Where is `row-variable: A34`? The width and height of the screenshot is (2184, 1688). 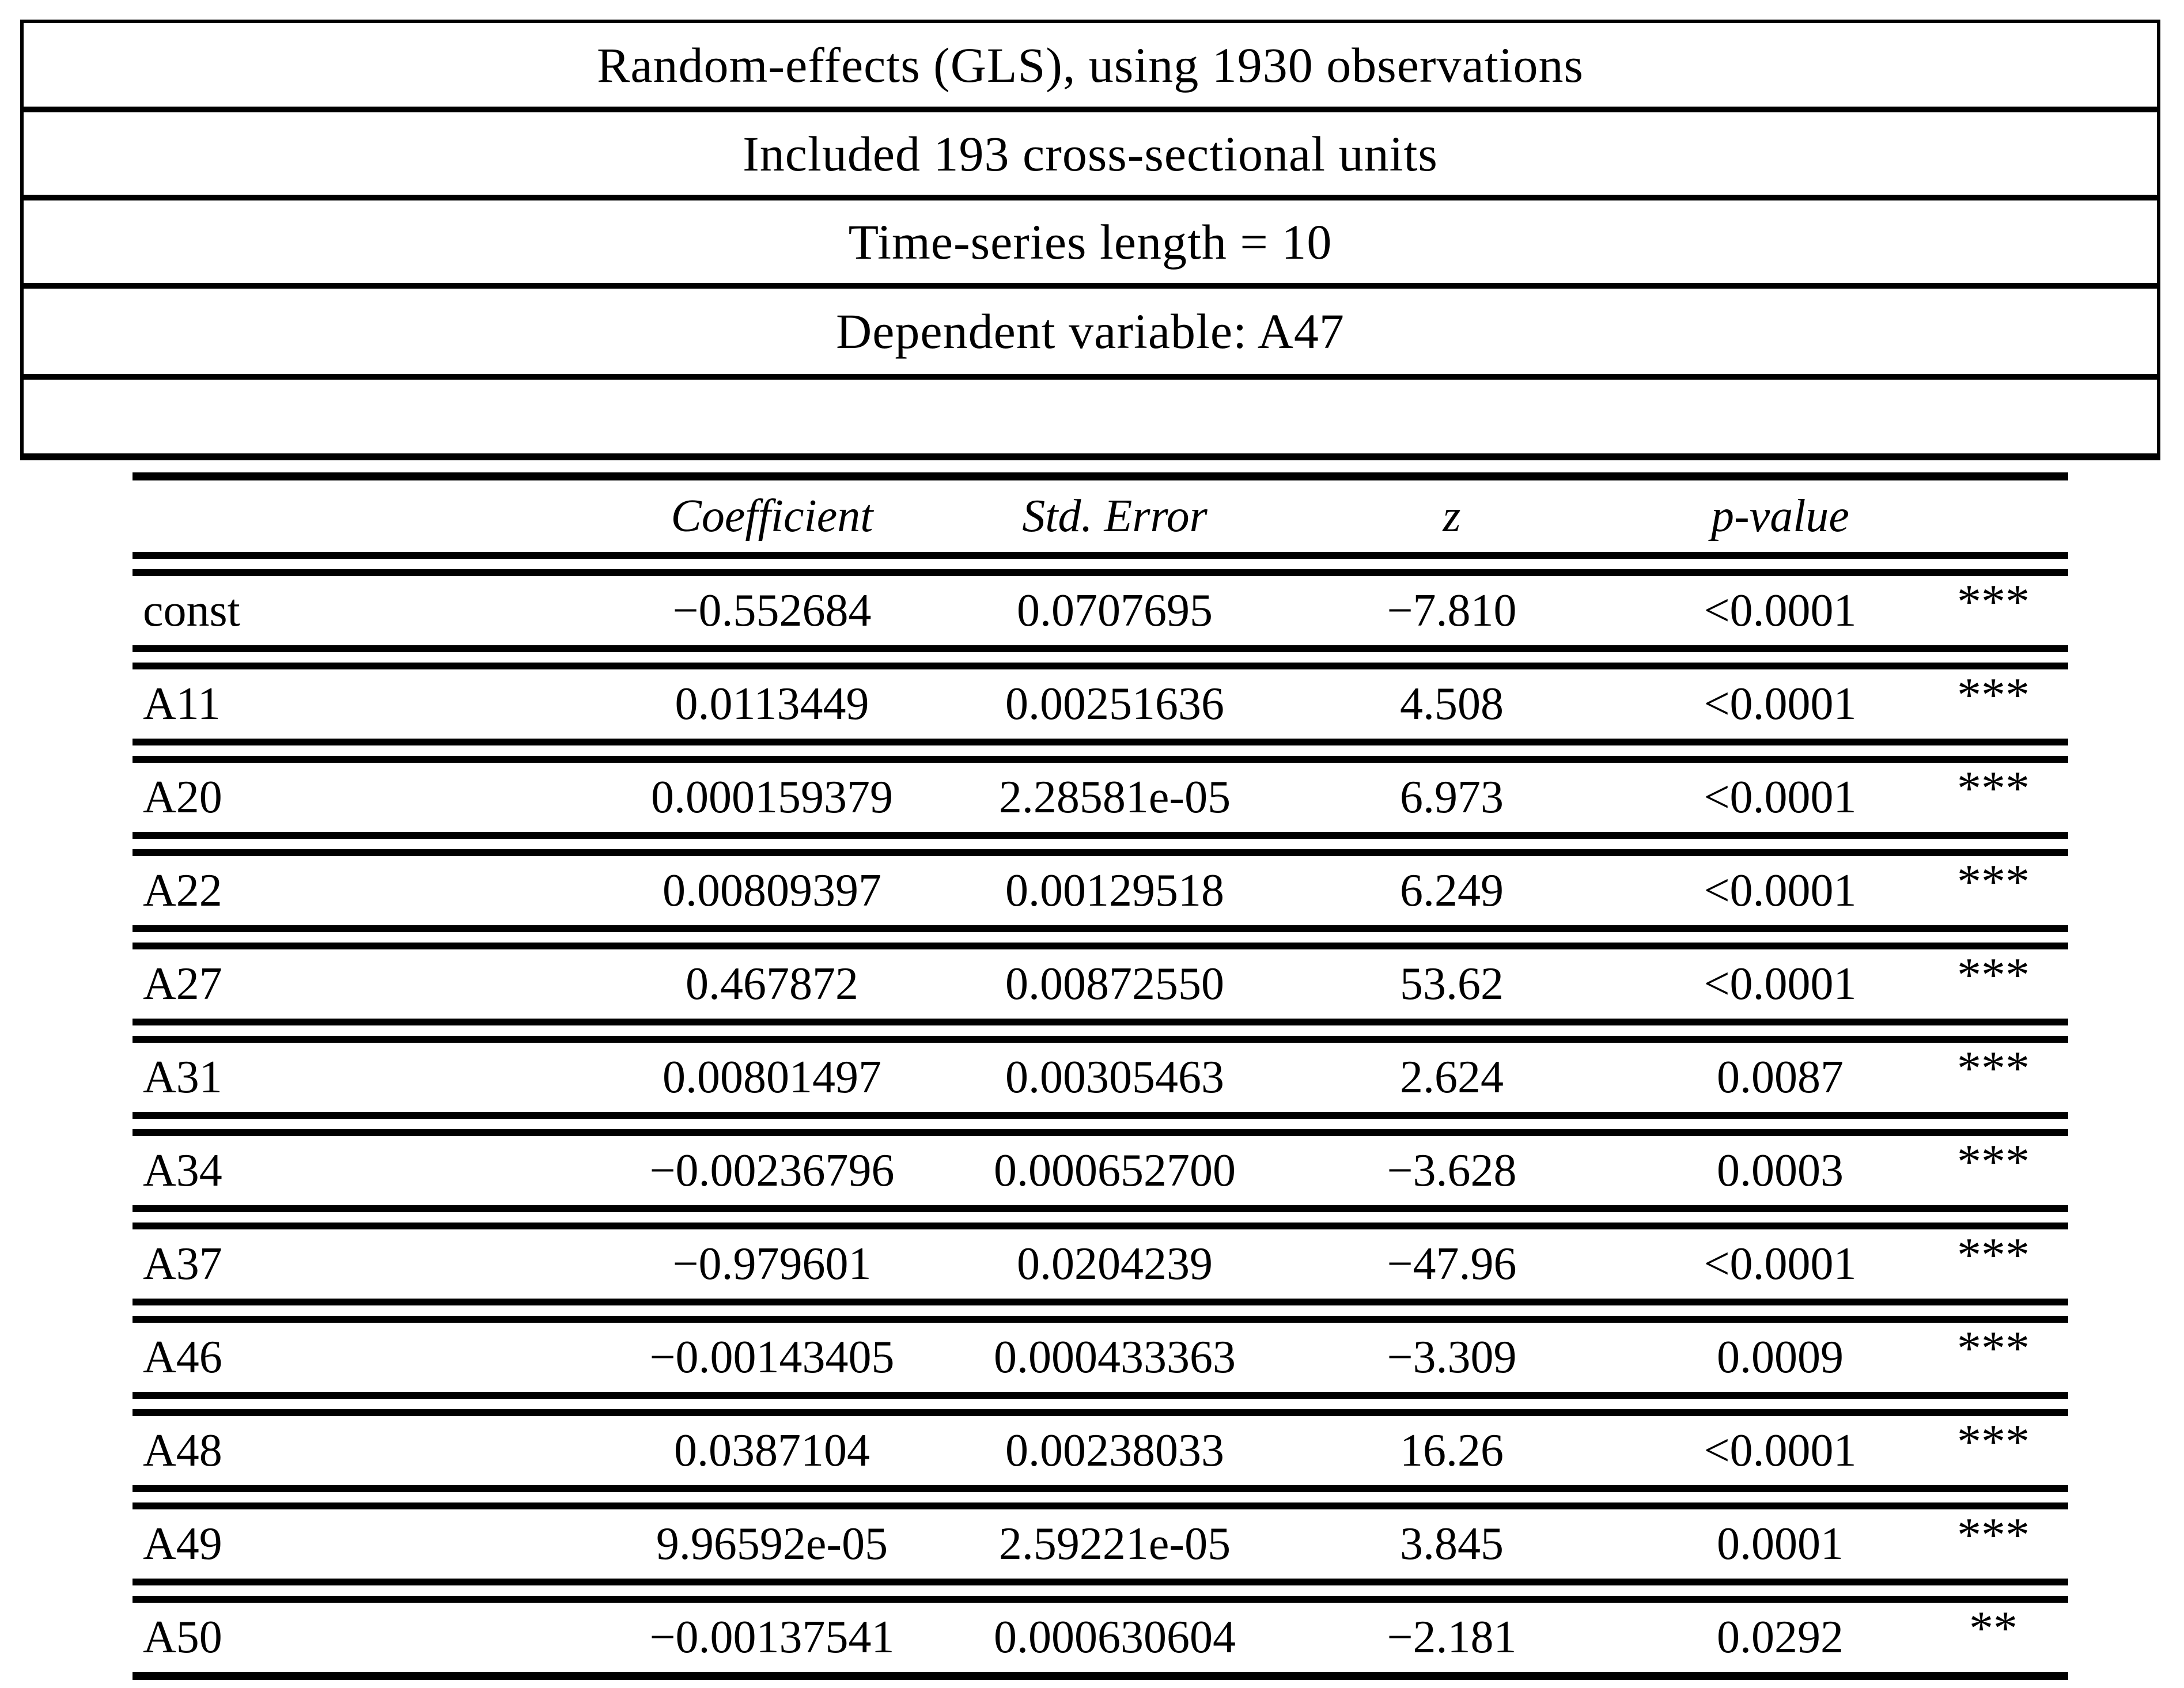
row-variable: A34 is located at coordinates (183, 1170).